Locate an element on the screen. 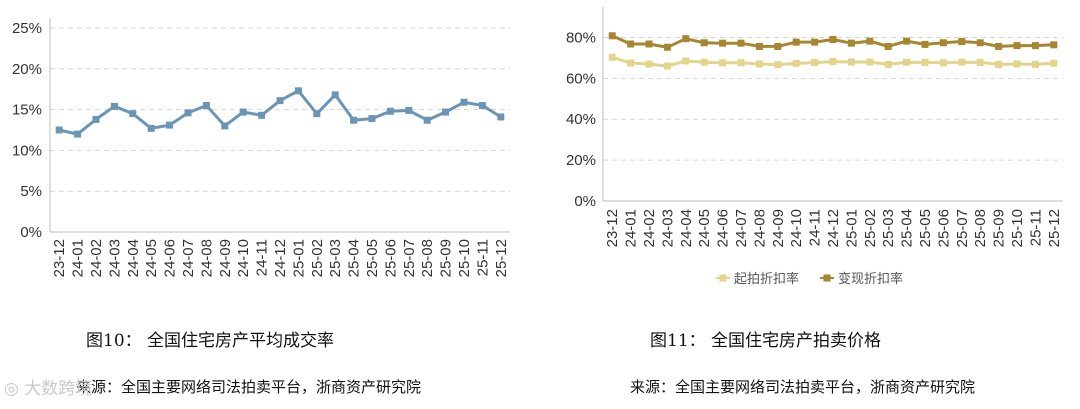 Image resolution: width=1080 pixels, height=409 pixels. legend-label: 起拍折扣率 is located at coordinates (766, 279).